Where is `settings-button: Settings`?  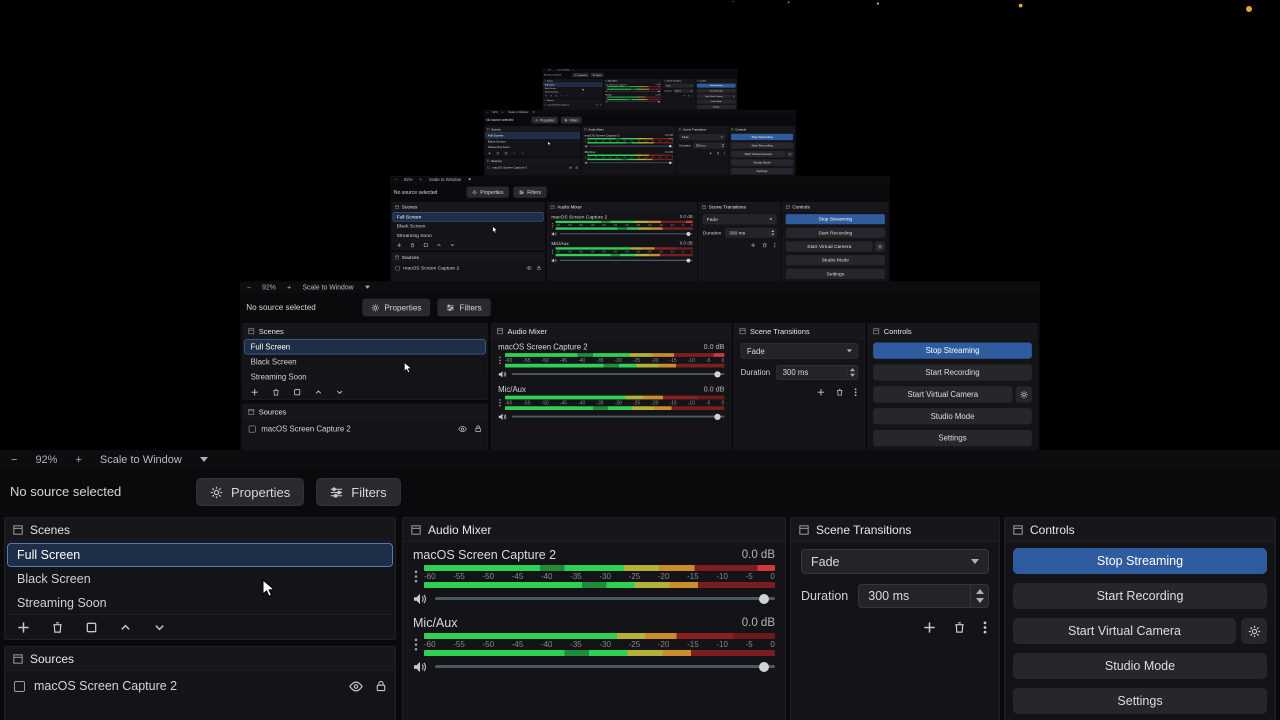
settings-button: Settings is located at coordinates (1140, 701).